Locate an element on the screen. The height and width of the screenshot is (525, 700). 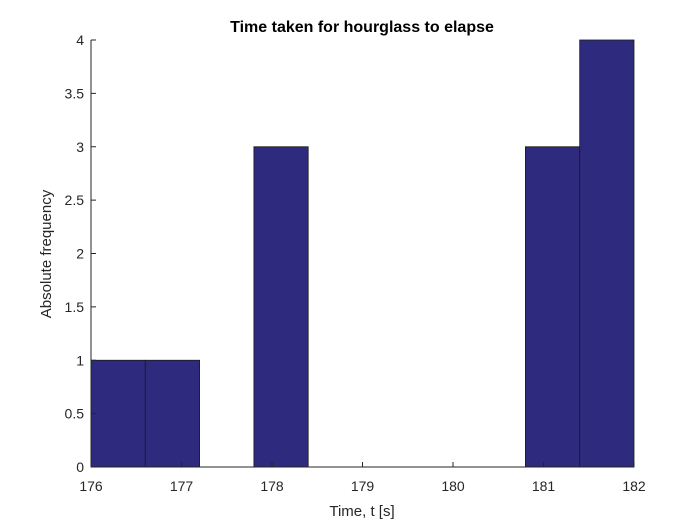
x-tick-label-1: 177 is located at coordinates (182, 486).